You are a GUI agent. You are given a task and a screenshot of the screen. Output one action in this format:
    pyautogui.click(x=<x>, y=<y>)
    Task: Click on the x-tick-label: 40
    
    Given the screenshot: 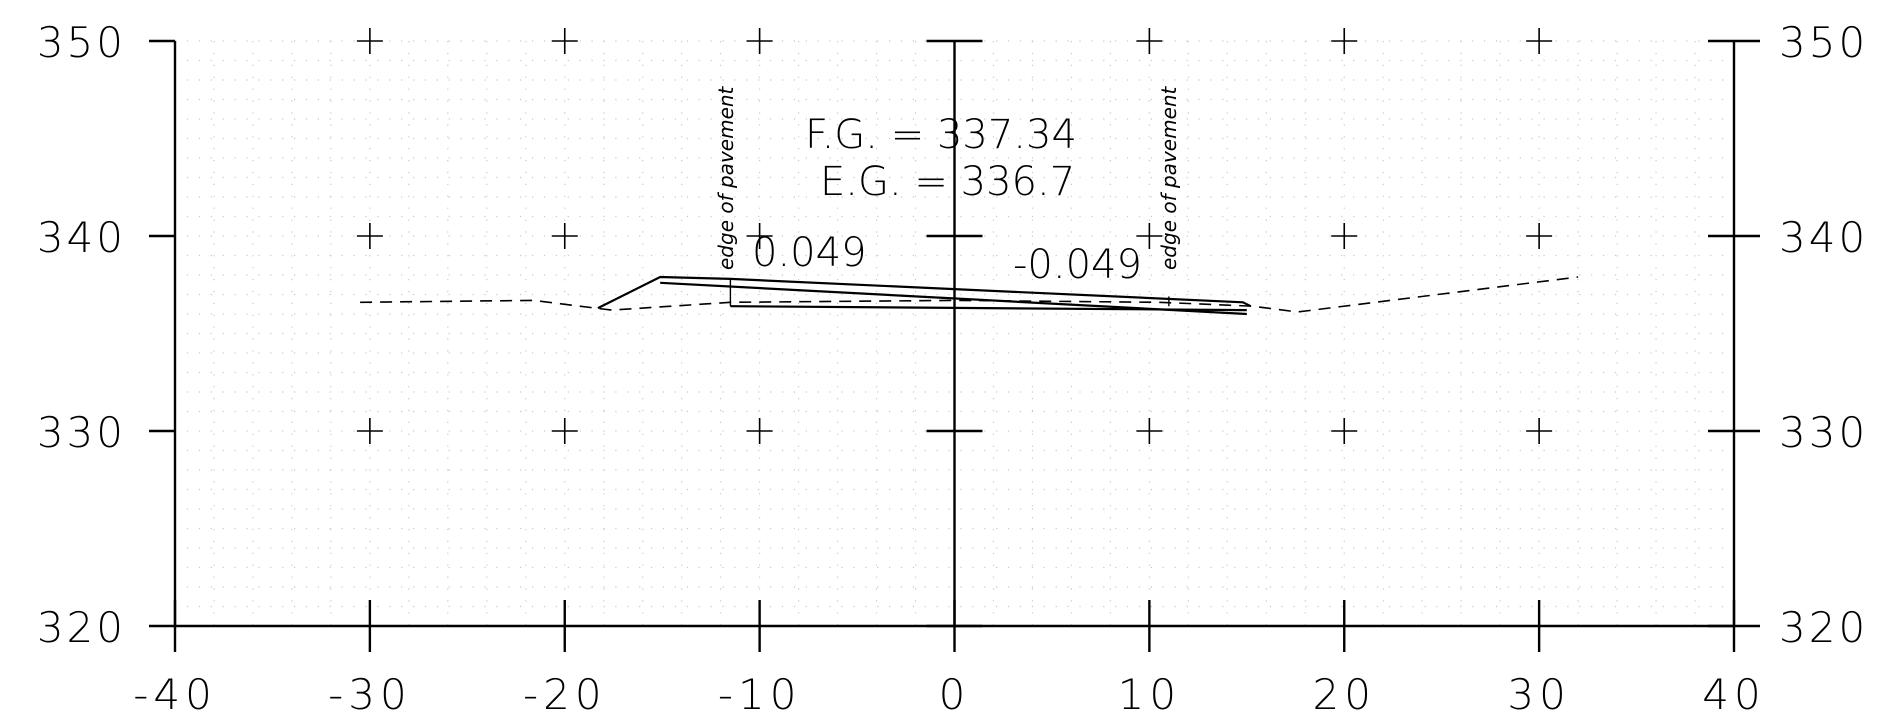 What is the action you would take?
    pyautogui.click(x=1733, y=690)
    